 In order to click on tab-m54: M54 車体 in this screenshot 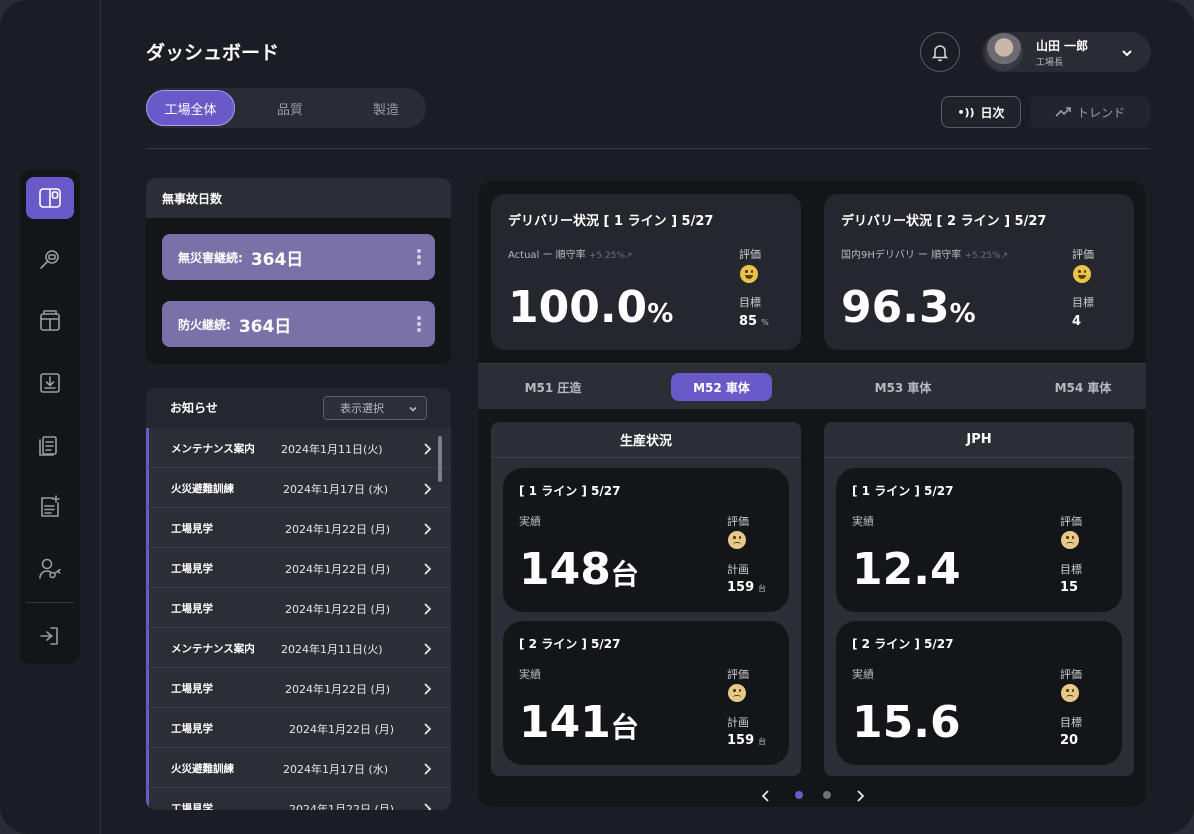, I will do `click(1083, 387)`.